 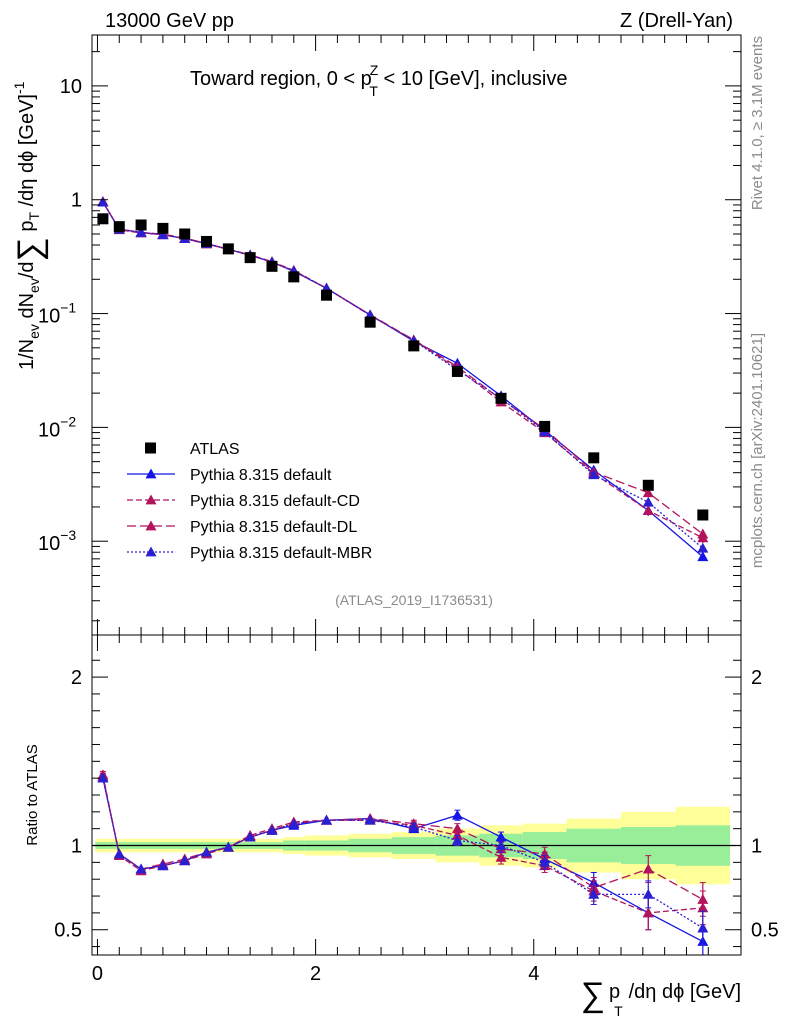 What do you see at coordinates (756, 847) in the screenshot?
I see `ratio-tick-label-right: 1` at bounding box center [756, 847].